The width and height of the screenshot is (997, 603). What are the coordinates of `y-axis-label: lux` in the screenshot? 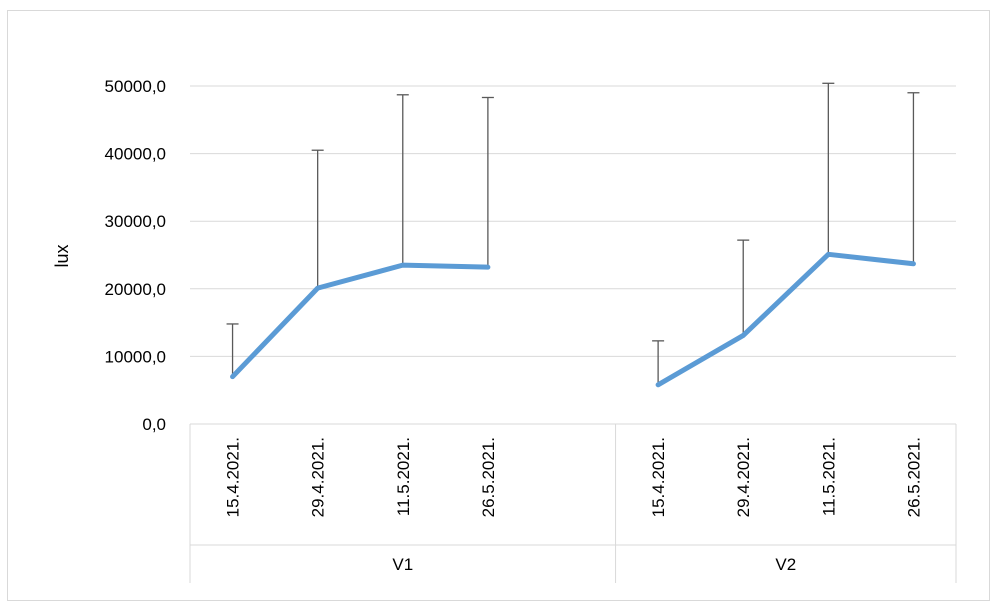 It's located at (62, 255).